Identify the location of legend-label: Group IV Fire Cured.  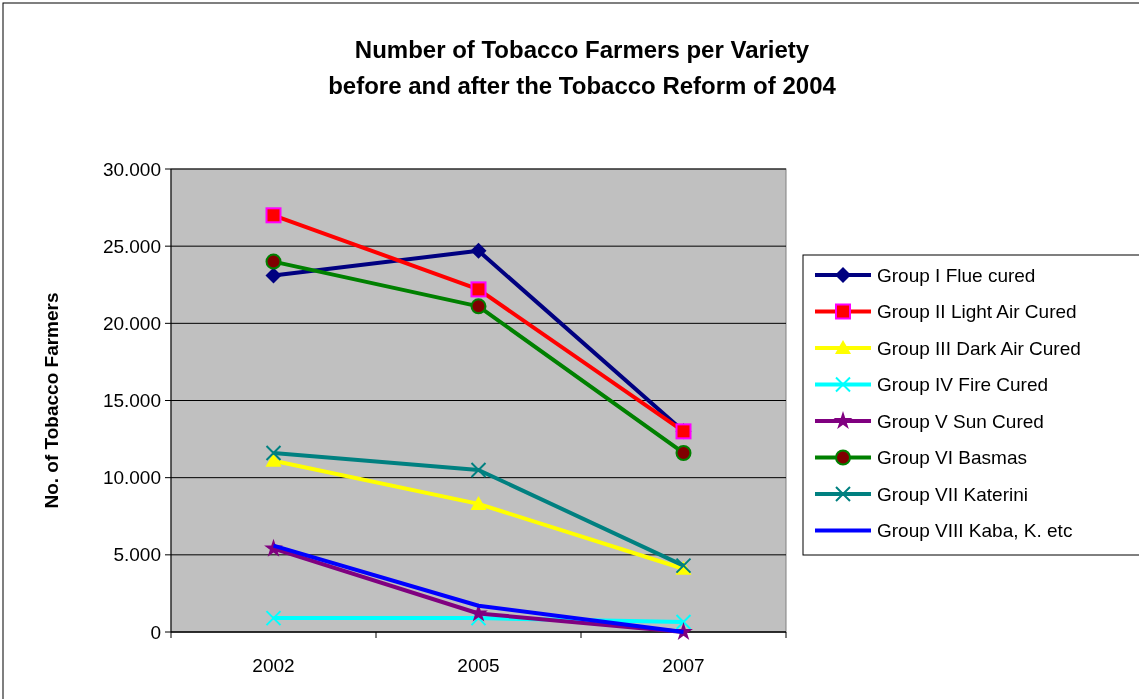
(963, 385).